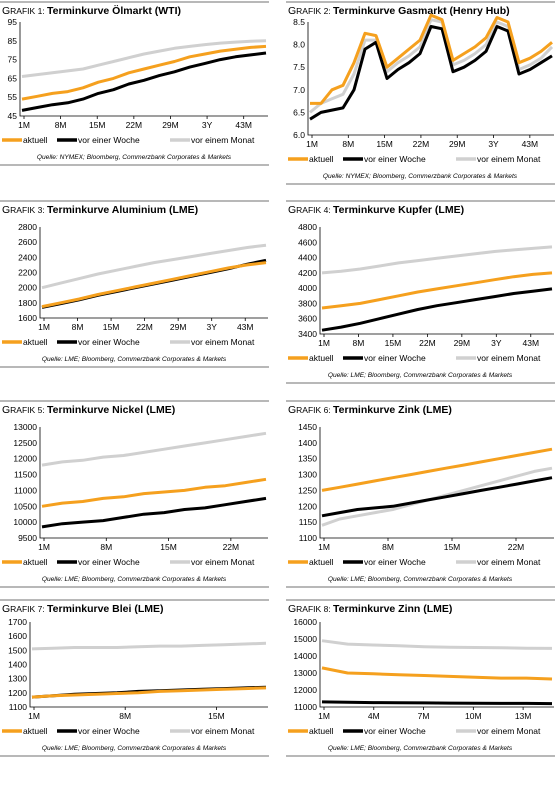 Image resolution: width=555 pixels, height=789 pixels. Describe the element at coordinates (370, 410) in the screenshot. I see `chart-title: GRAFIK 6: Terminkurve Zink (LME)` at that location.